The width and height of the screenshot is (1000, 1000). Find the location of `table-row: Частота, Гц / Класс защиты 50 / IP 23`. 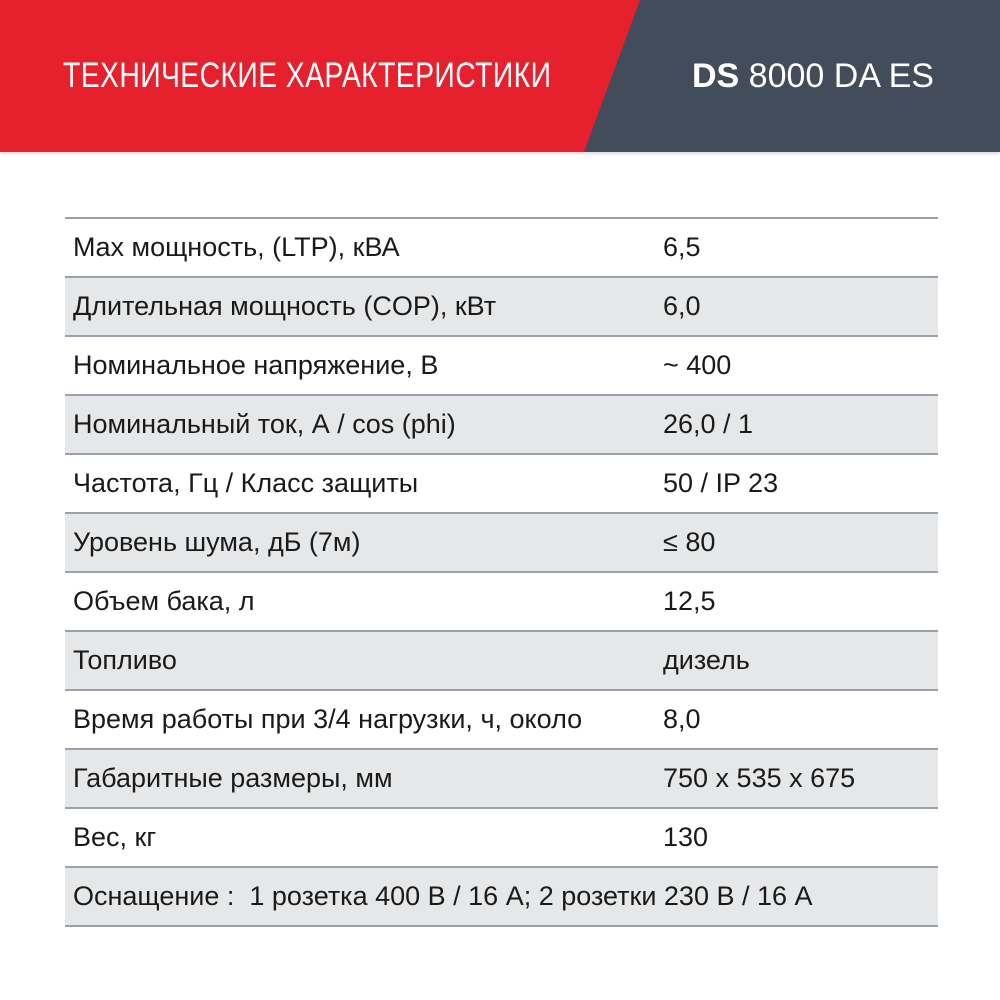

table-row: Частота, Гц / Класс защиты 50 / IP 23 is located at coordinates (501, 483).